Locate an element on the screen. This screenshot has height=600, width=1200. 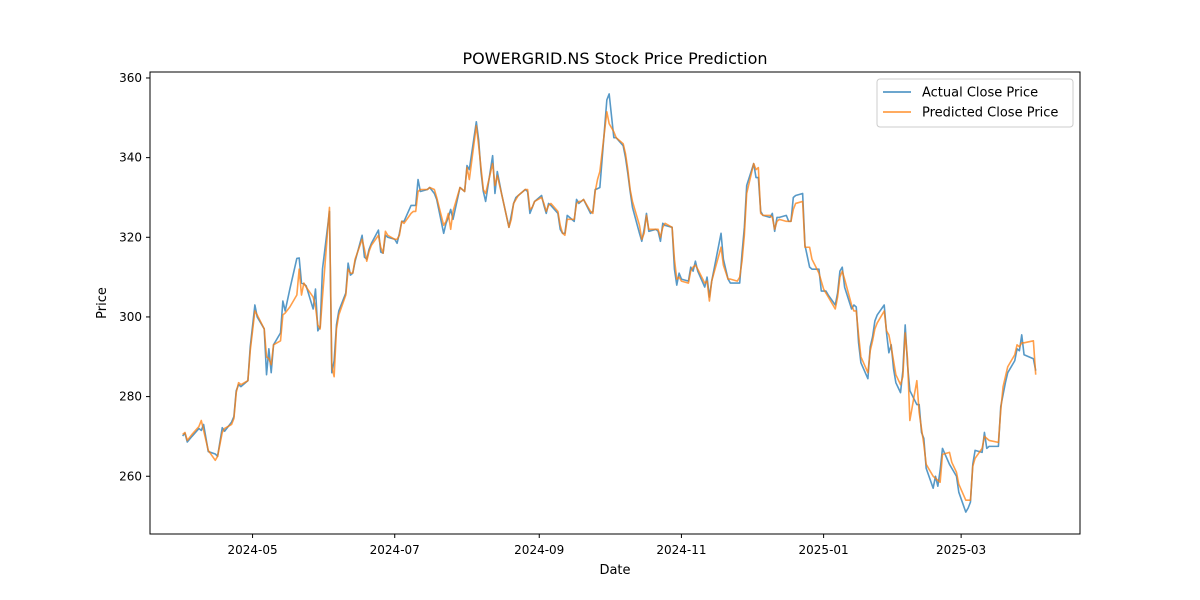
y-tick-label: 320 is located at coordinates (130, 237).